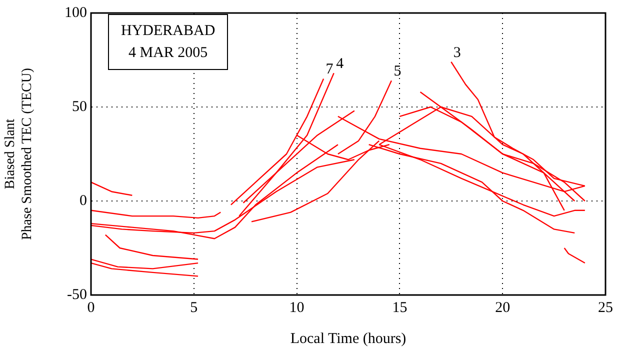  What do you see at coordinates (457, 52) in the screenshot?
I see `series-label: 3` at bounding box center [457, 52].